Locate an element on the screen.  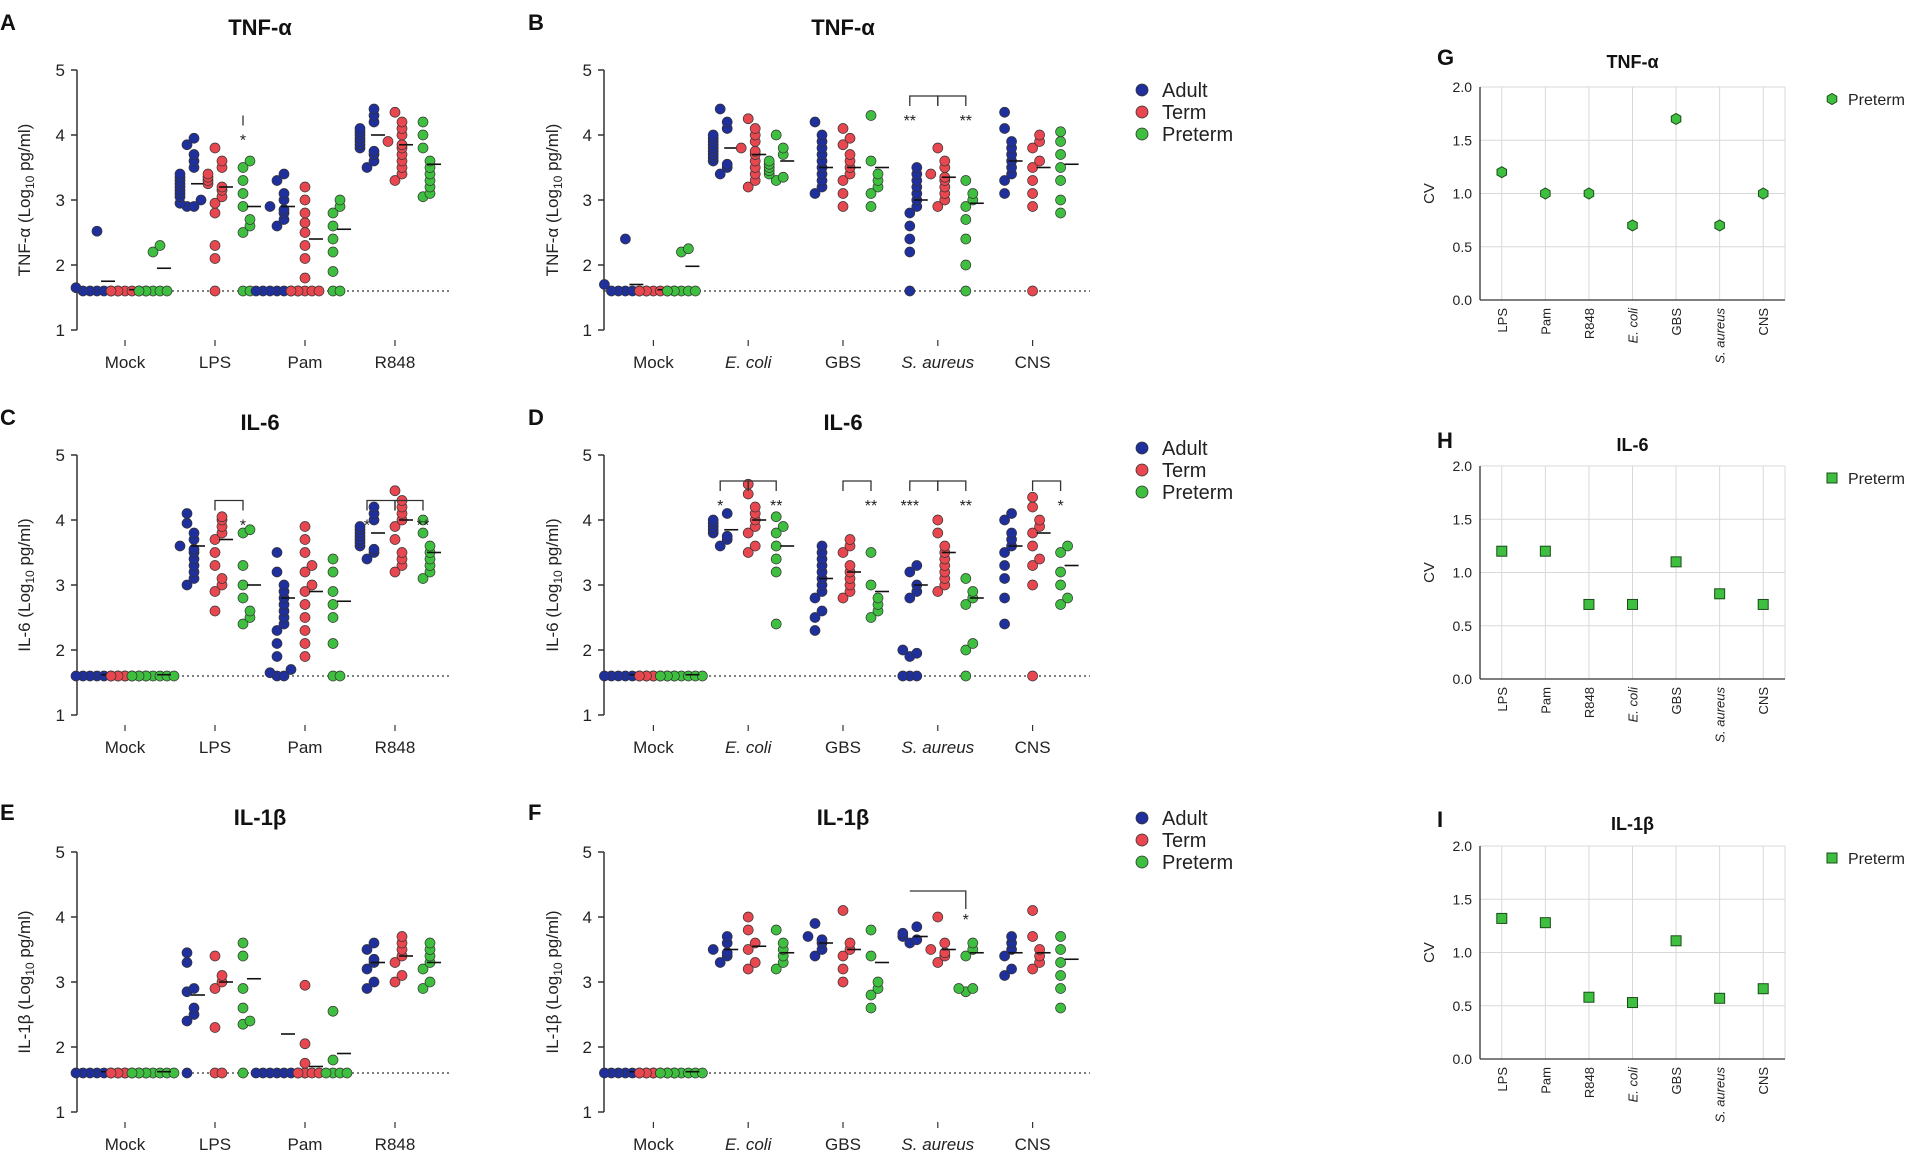
y-tick-label: 3 is located at coordinates (587, 982).